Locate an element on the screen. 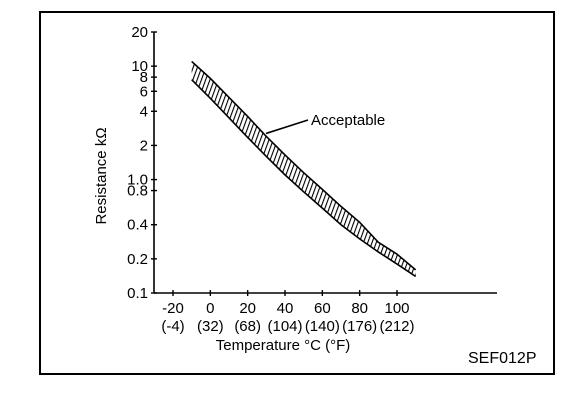  x-tick-sublabel: (140) is located at coordinates (322, 326).